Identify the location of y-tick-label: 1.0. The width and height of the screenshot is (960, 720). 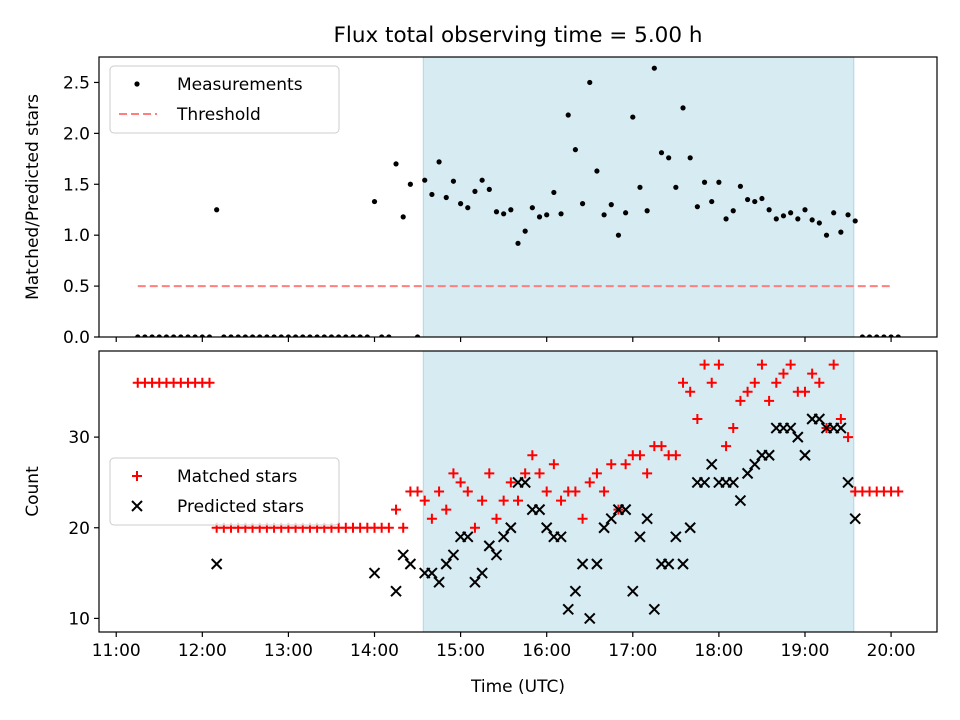
(76, 236).